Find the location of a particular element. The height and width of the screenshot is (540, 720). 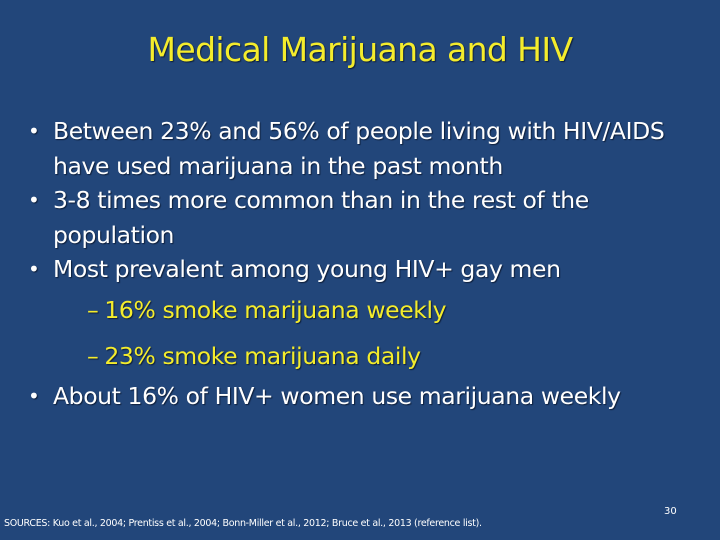

sub-bullet-item: –16% smoke marijuana weekly is located at coordinates (358, 310).